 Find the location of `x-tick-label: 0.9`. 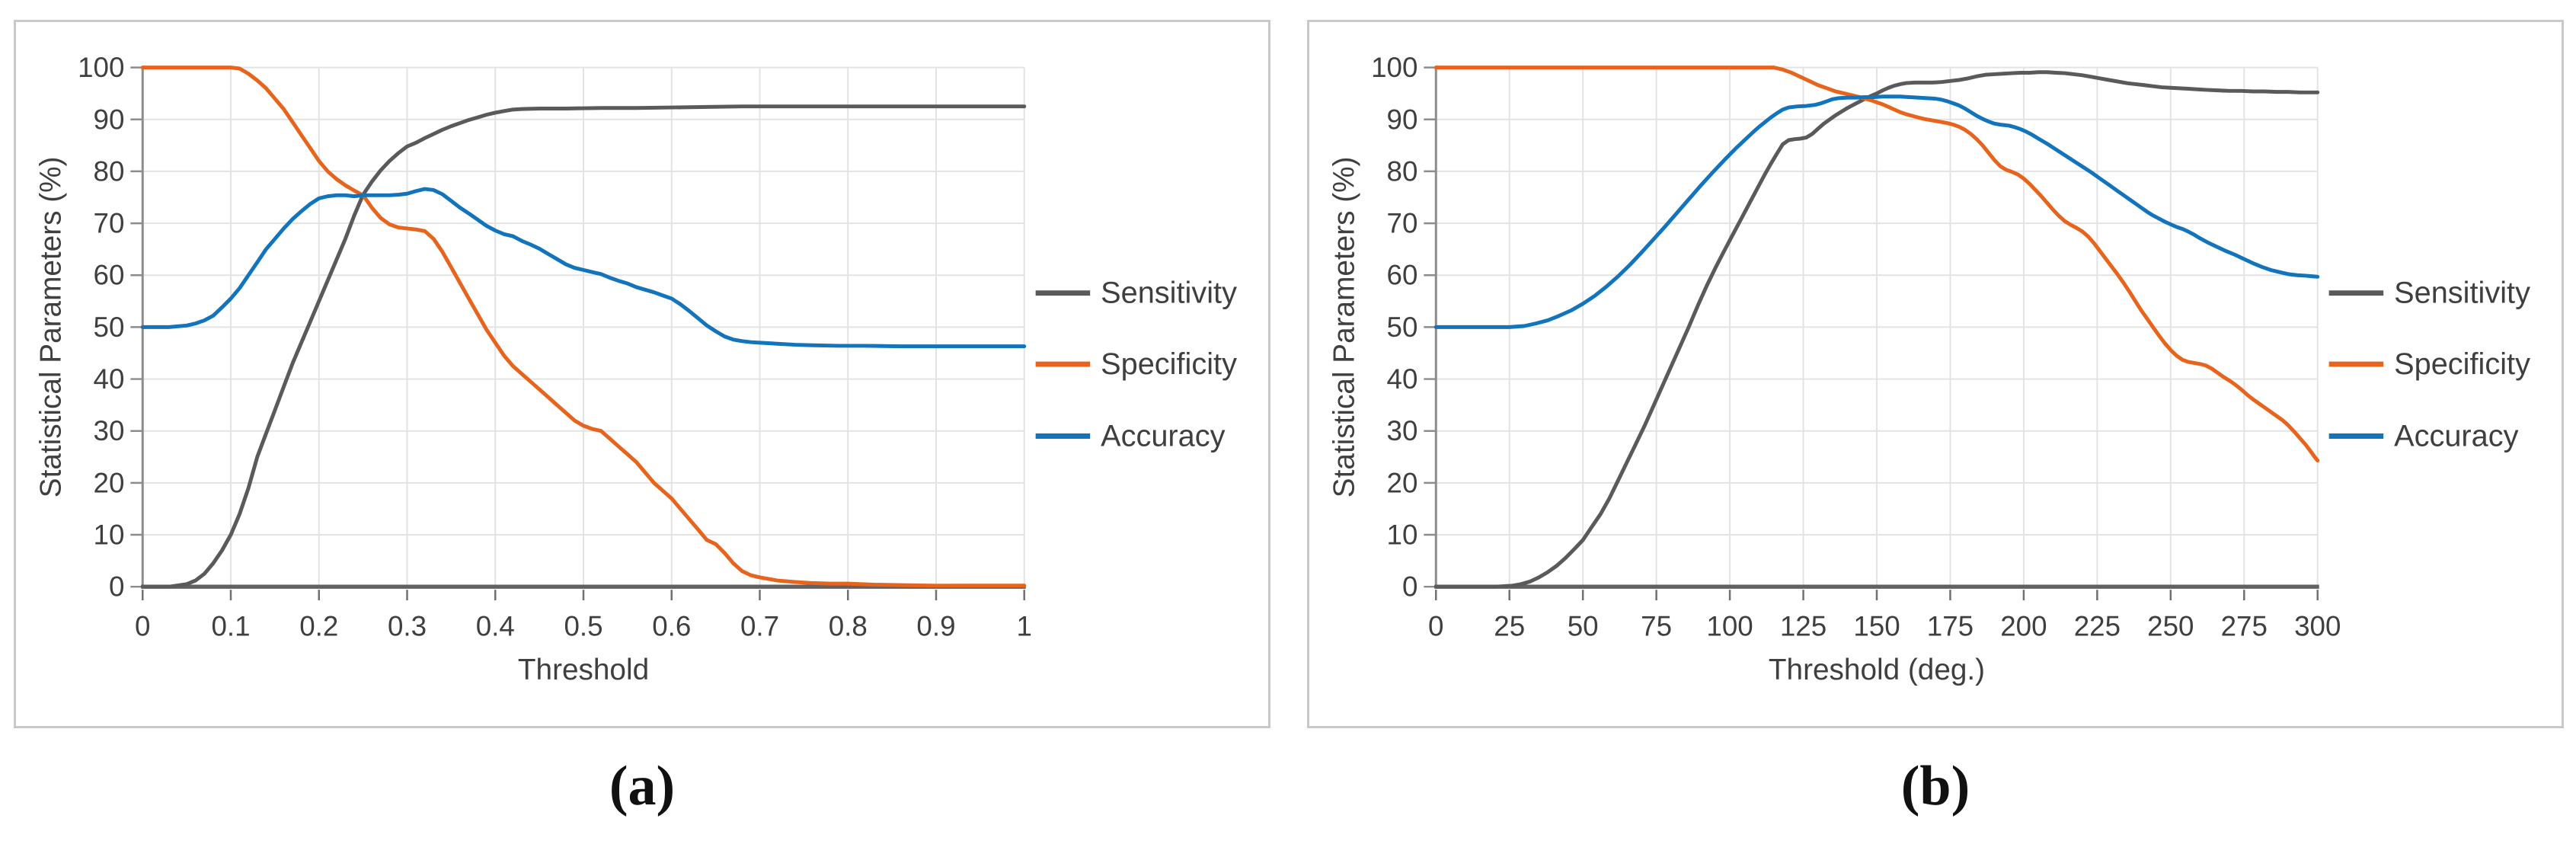

x-tick-label: 0.9 is located at coordinates (935, 625).